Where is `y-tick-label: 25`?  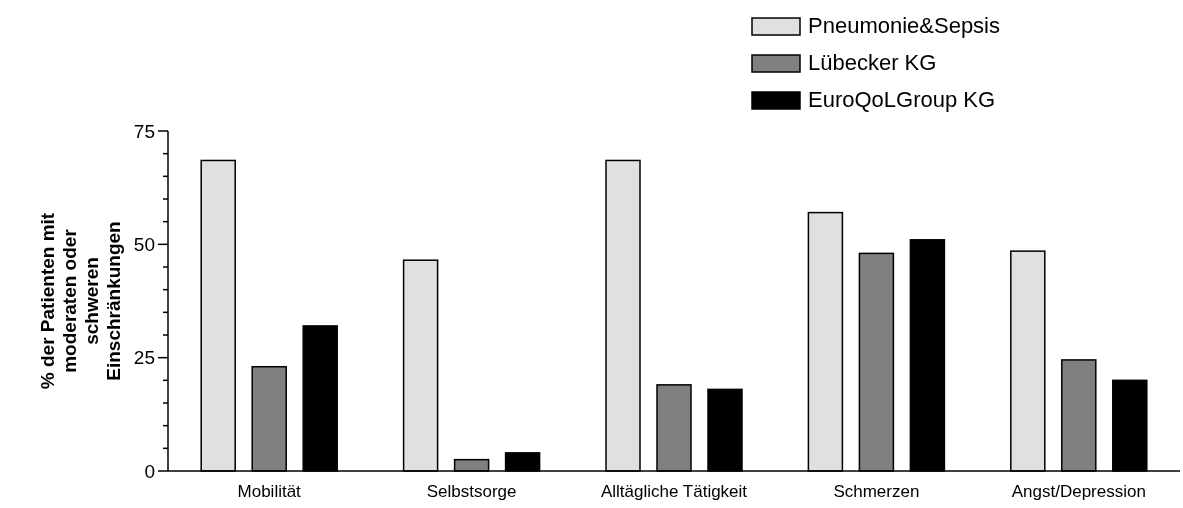
y-tick-label: 25 is located at coordinates (144, 358).